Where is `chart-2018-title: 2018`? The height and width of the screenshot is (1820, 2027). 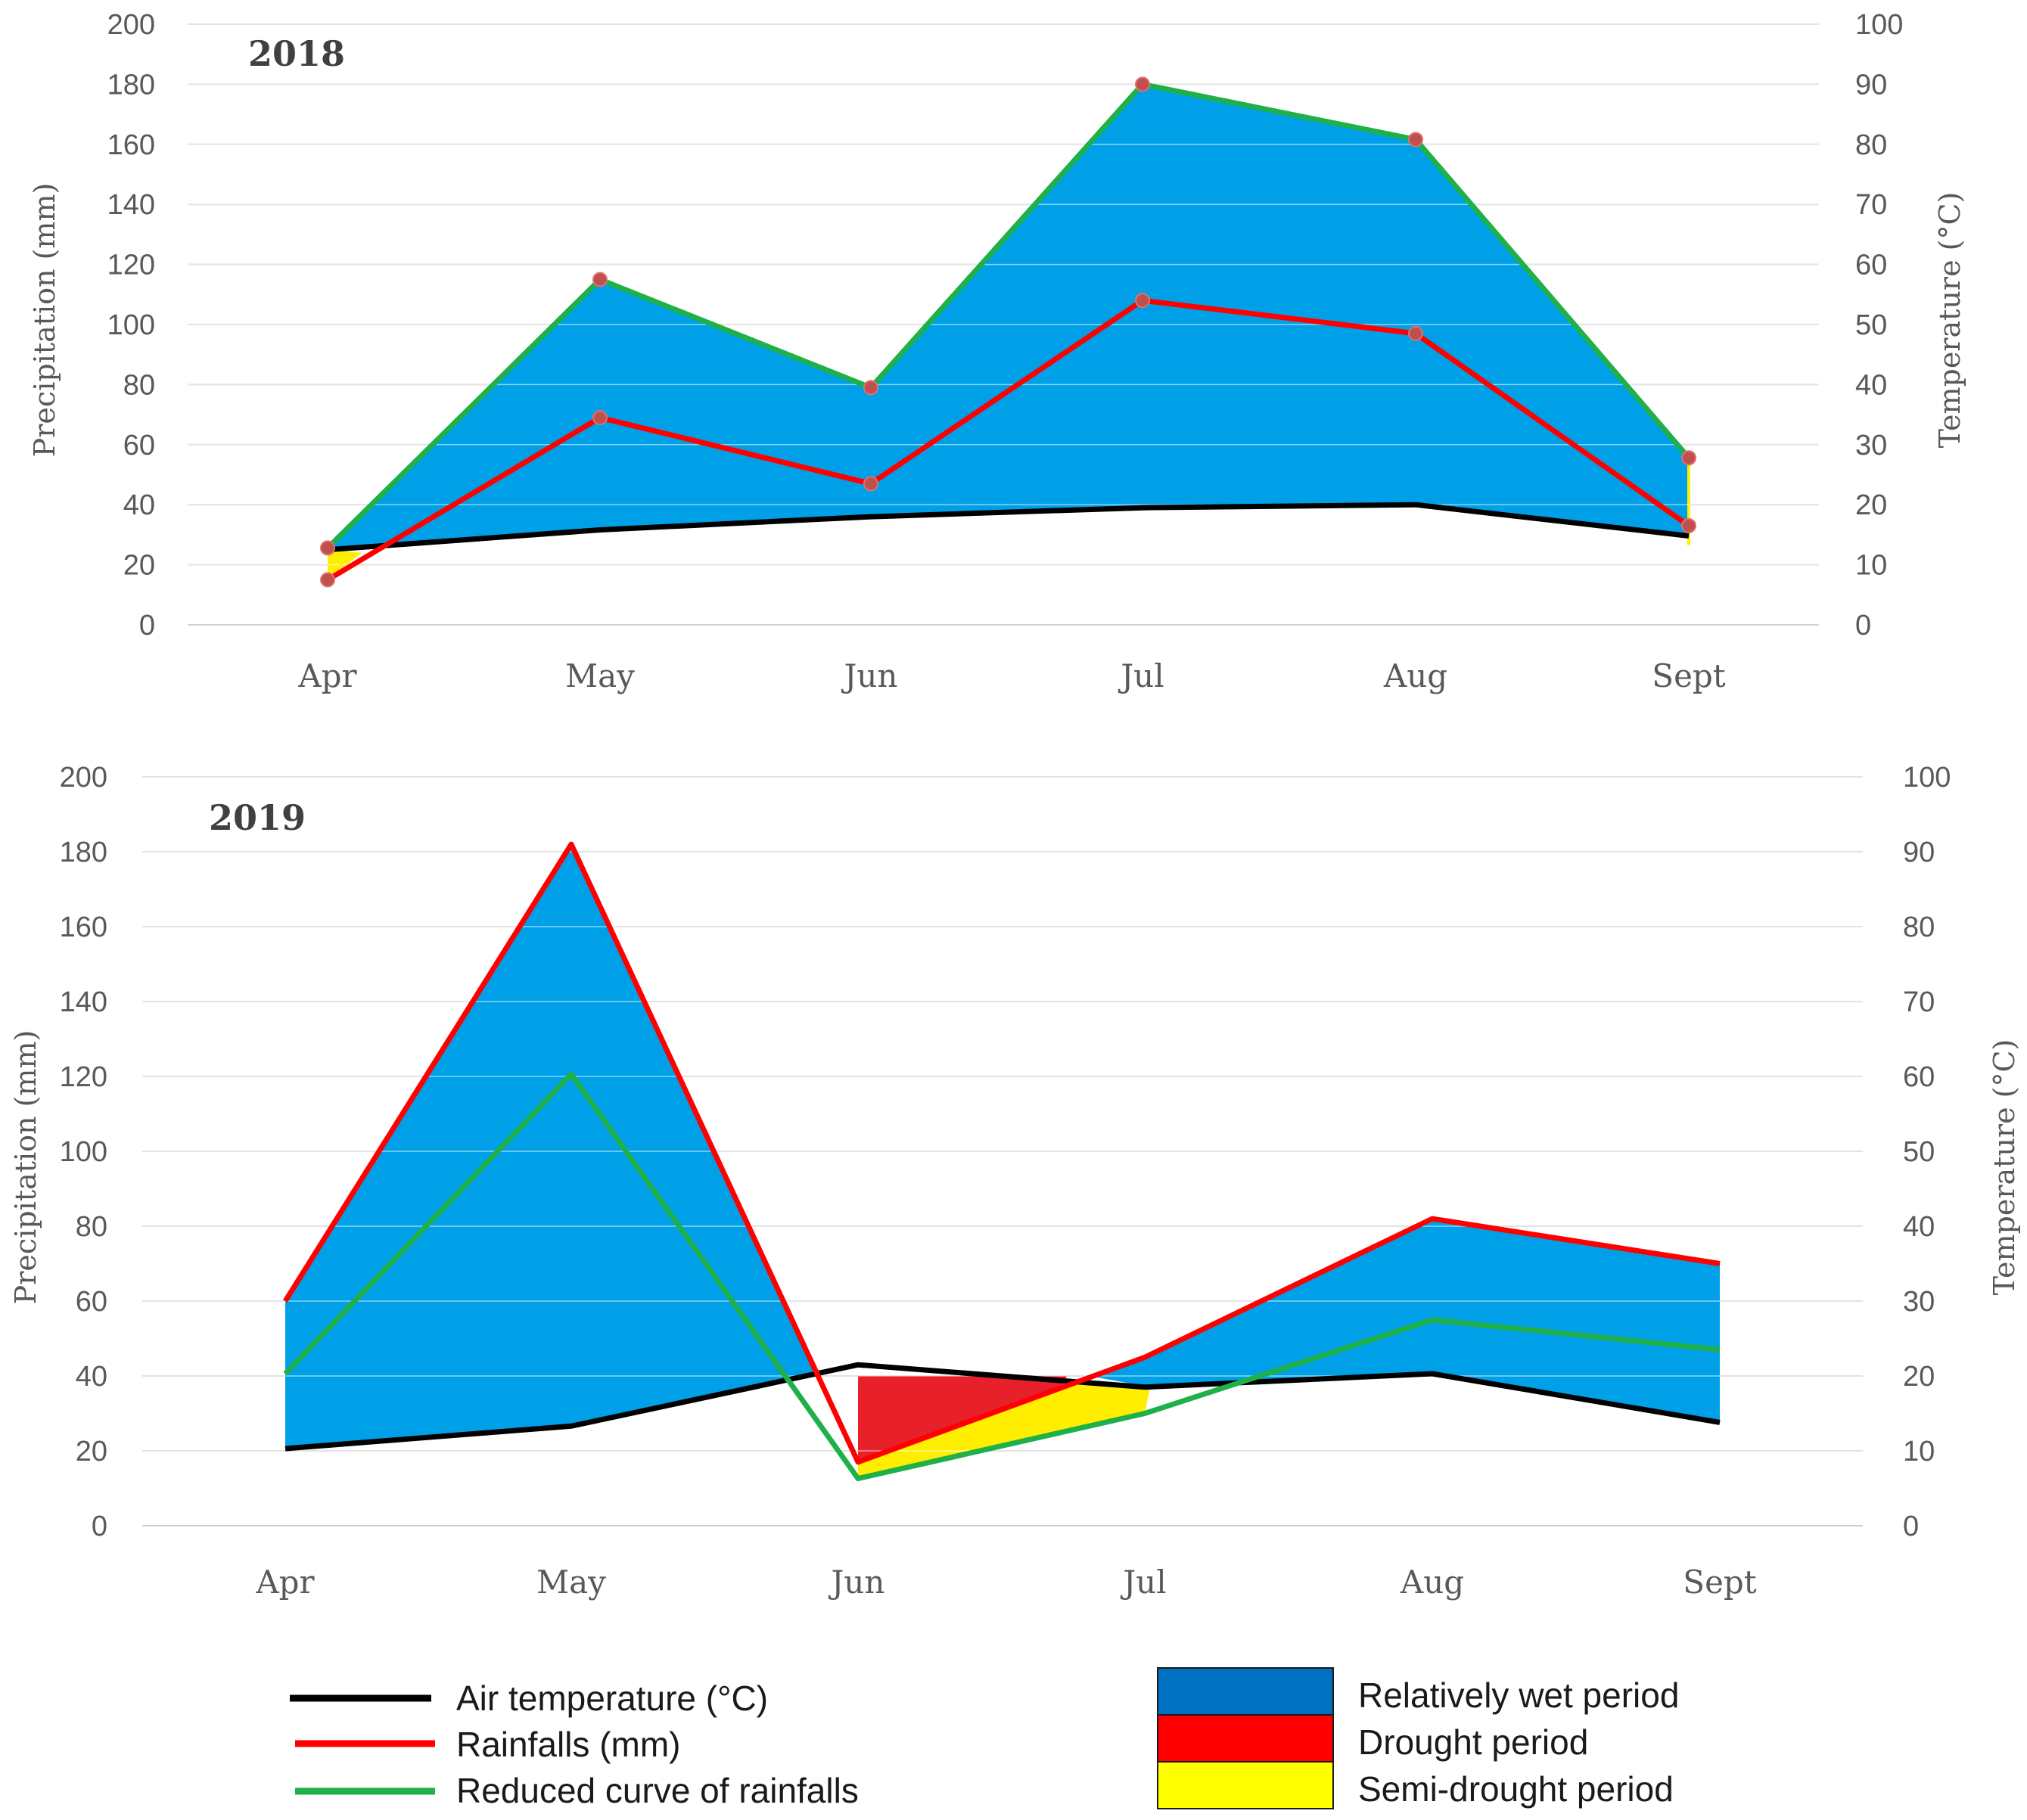
chart-2018-title: 2018 is located at coordinates (296, 53).